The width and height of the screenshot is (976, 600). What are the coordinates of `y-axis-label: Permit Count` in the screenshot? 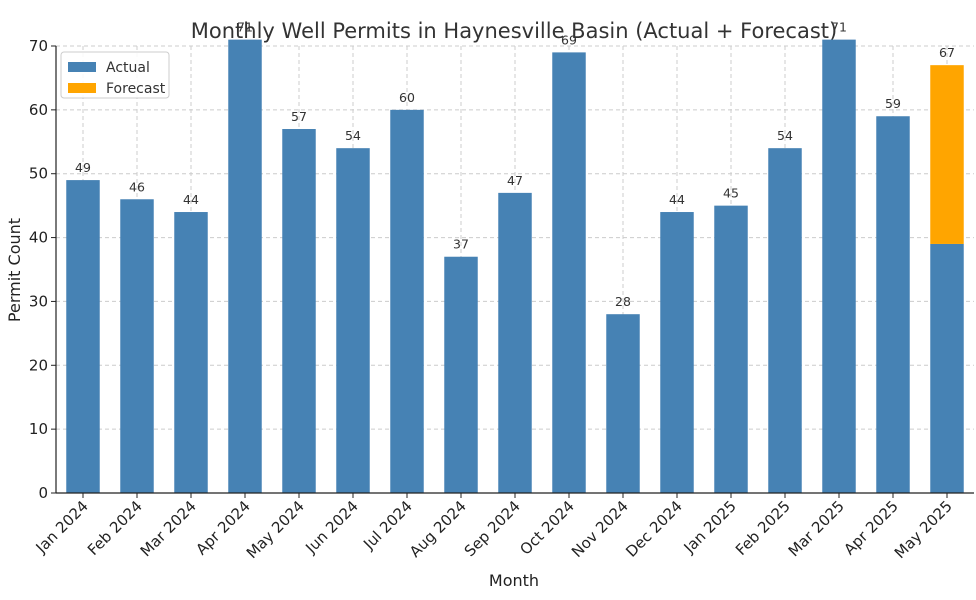 It's located at (14, 270).